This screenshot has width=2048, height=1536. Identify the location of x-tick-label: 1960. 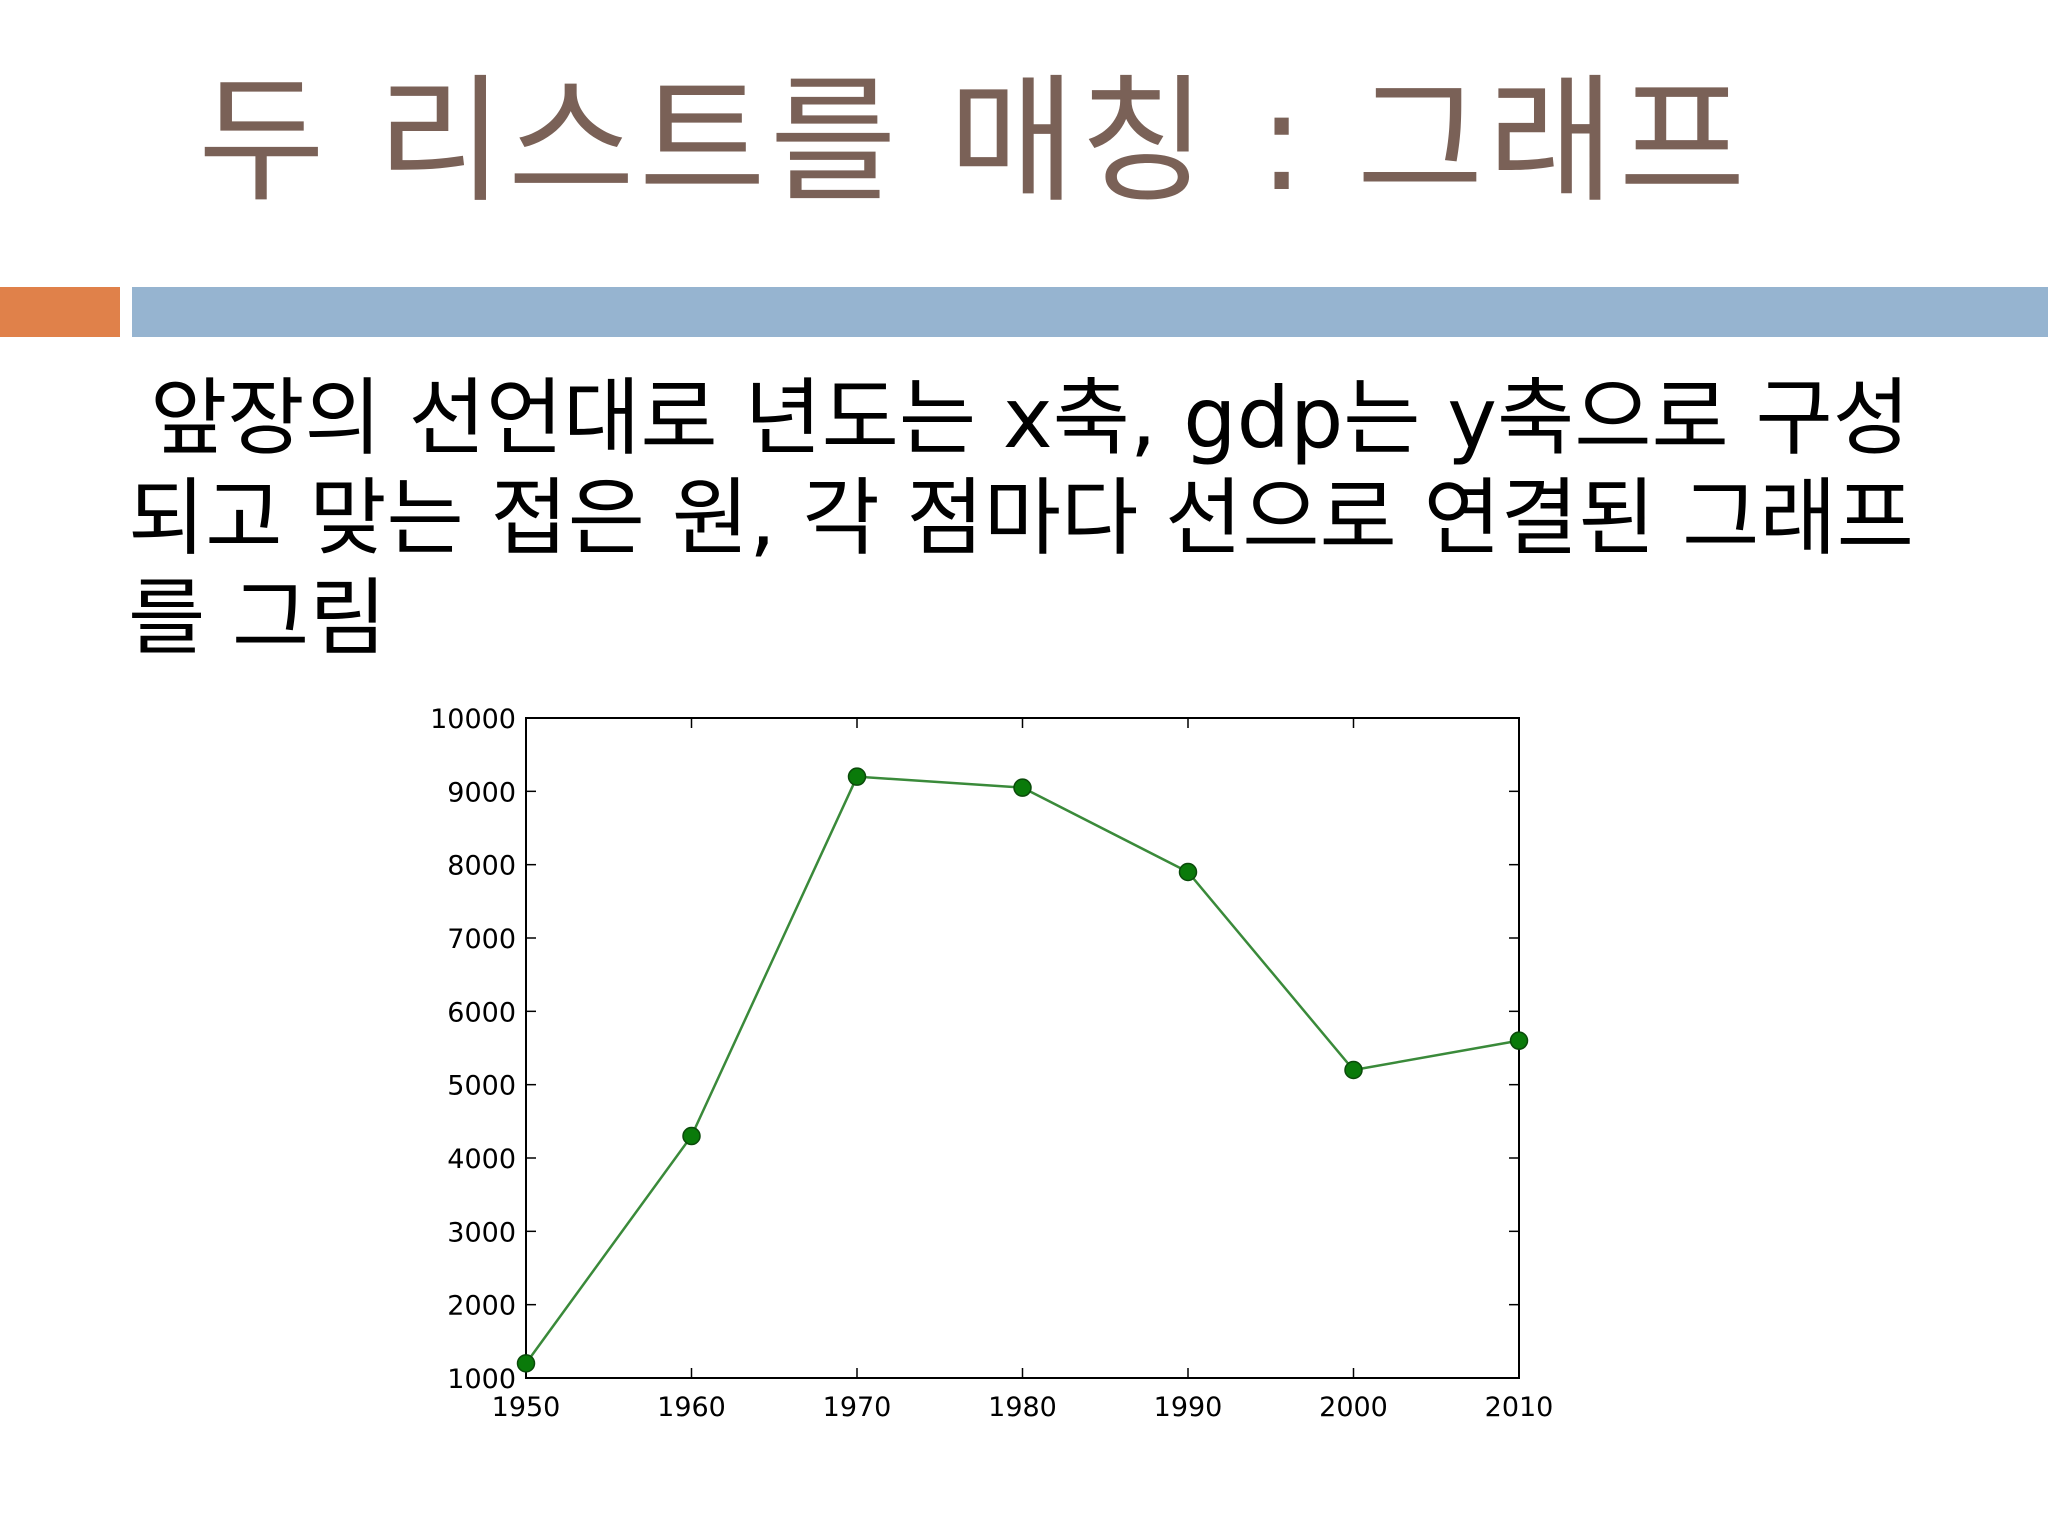
(691, 1407).